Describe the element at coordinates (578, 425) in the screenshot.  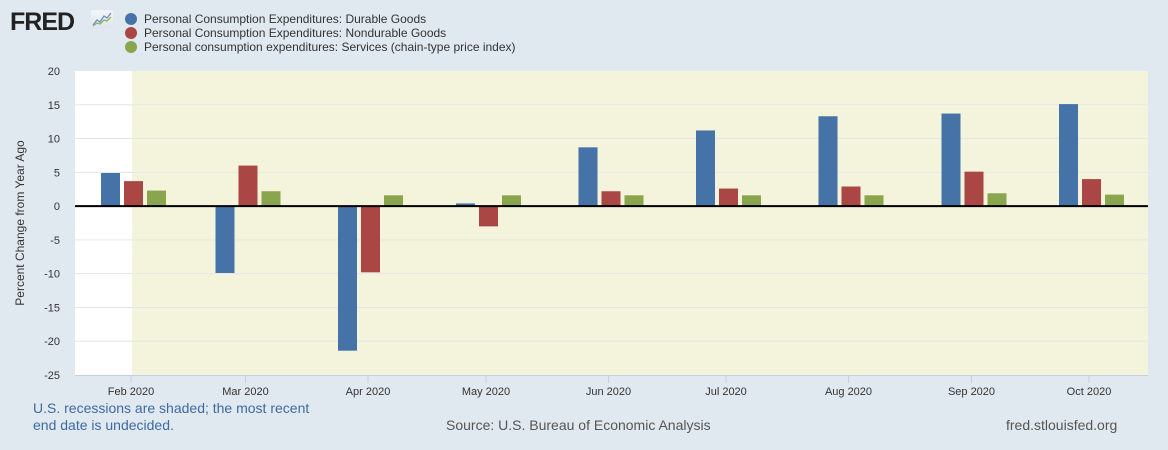
I see `source-text: Source: U.S. Bureau of Economic Analysis` at that location.